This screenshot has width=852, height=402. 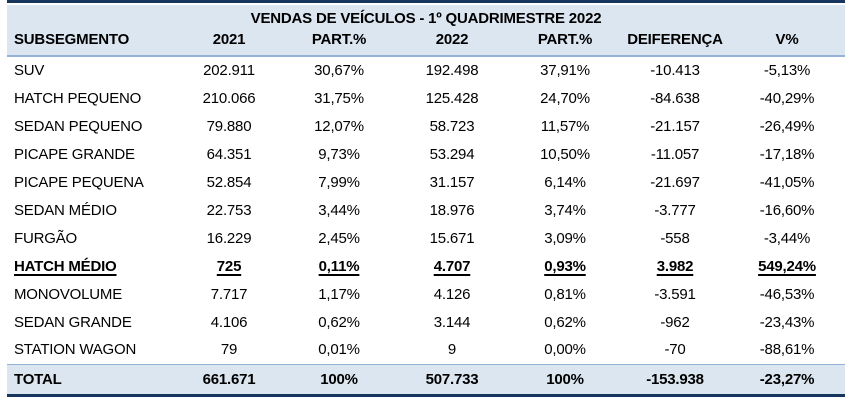 What do you see at coordinates (675, 98) in the screenshot?
I see `table-cell: -84.638` at bounding box center [675, 98].